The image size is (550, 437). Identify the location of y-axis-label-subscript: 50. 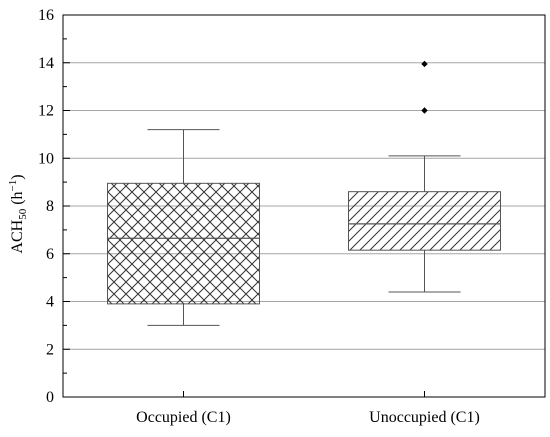
(23, 214).